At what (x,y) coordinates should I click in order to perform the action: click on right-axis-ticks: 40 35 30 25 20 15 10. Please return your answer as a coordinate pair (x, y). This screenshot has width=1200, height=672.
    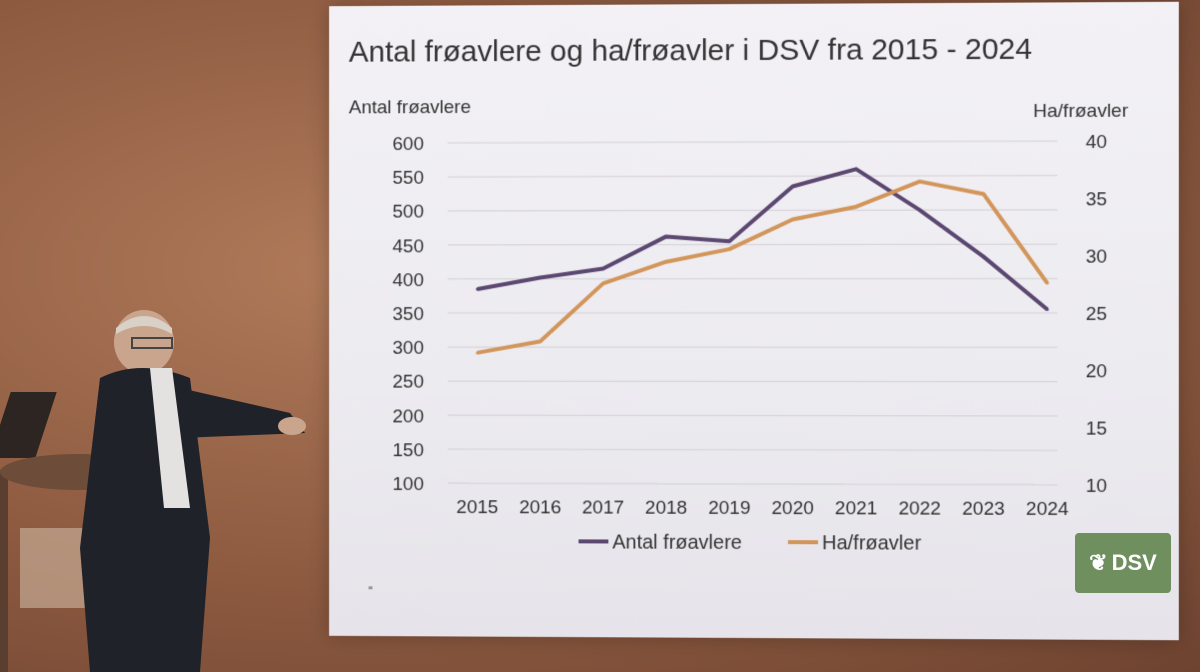
    Looking at the image, I should click on (1096, 314).